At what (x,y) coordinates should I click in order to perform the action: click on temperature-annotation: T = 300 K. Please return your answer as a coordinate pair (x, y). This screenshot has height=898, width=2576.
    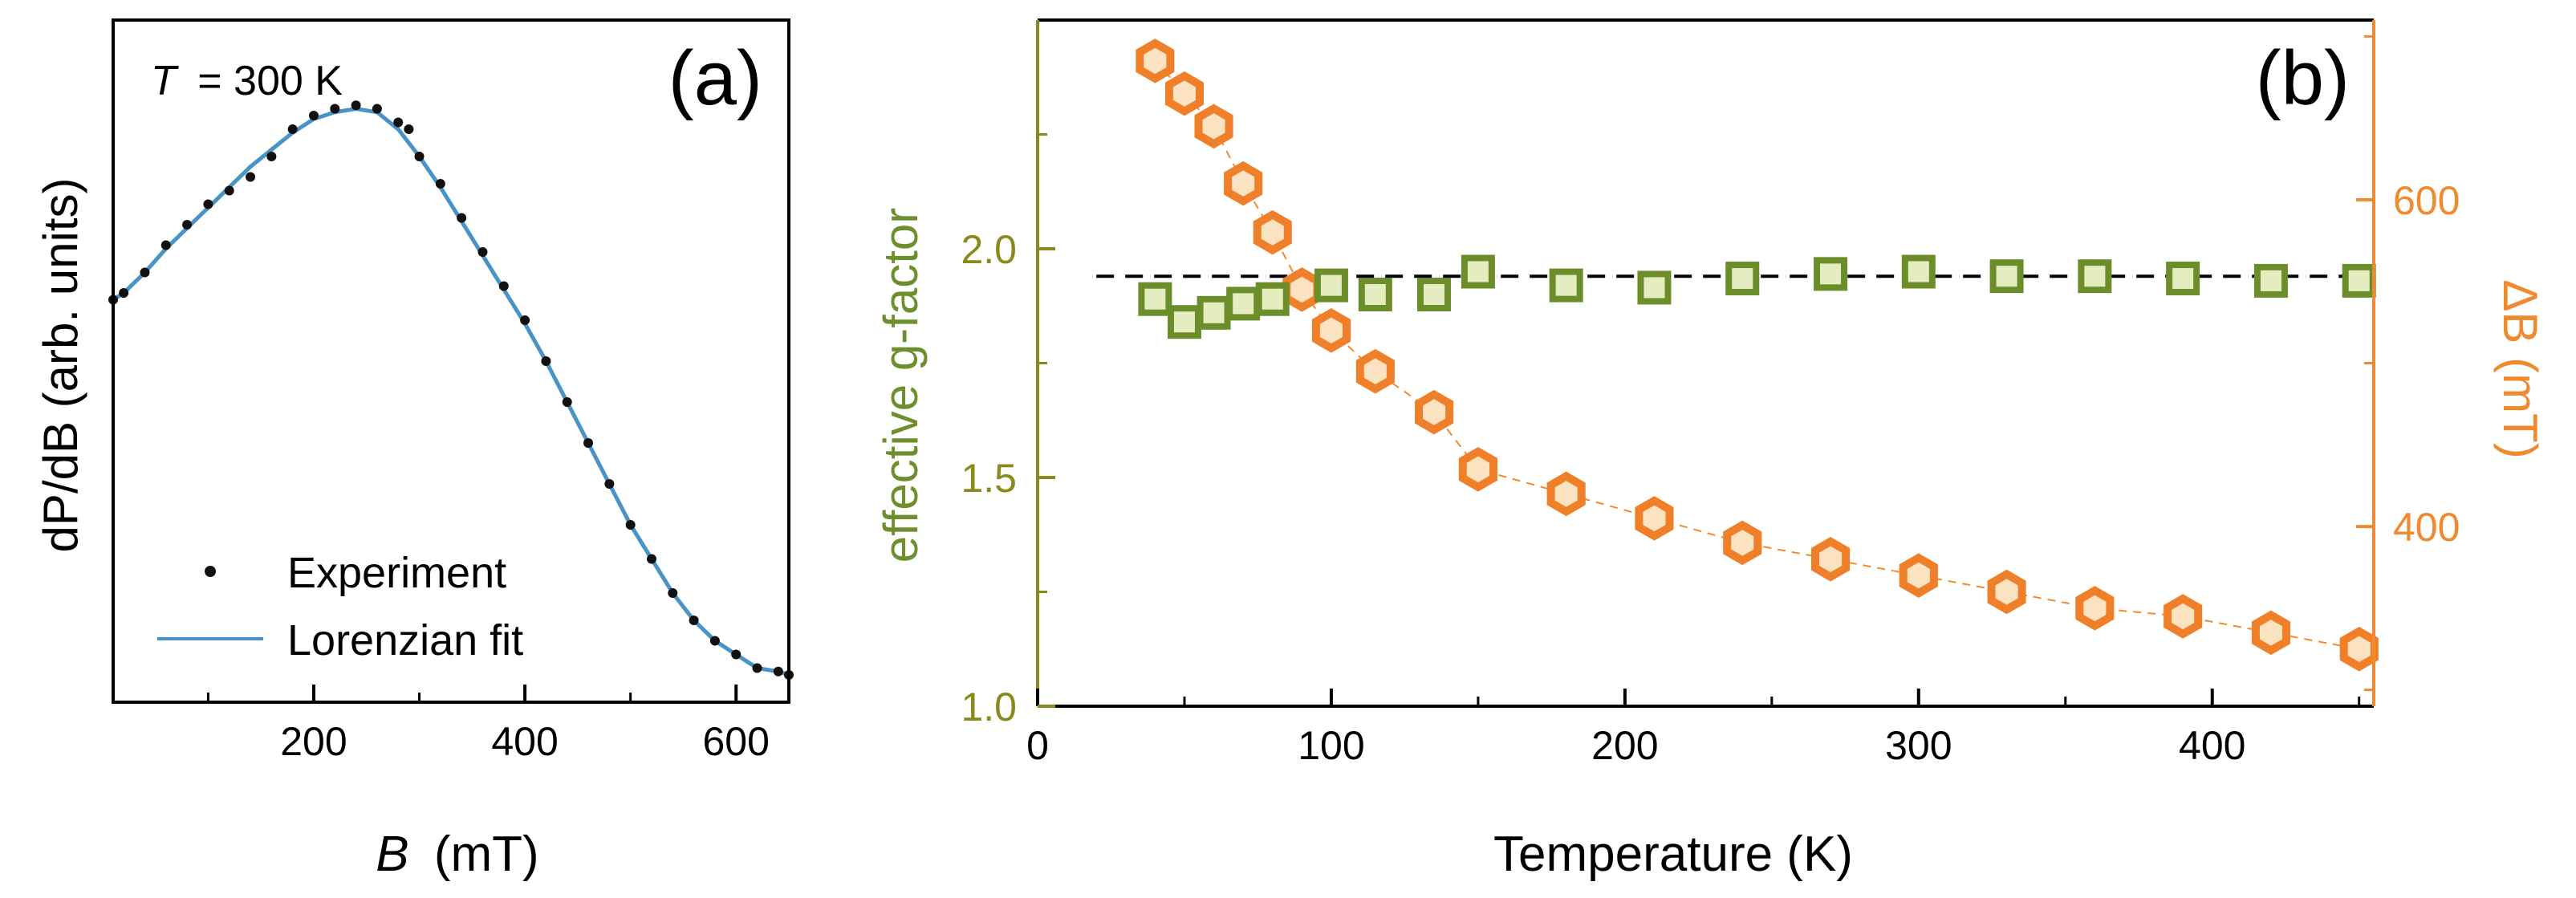
    Looking at the image, I should click on (247, 81).